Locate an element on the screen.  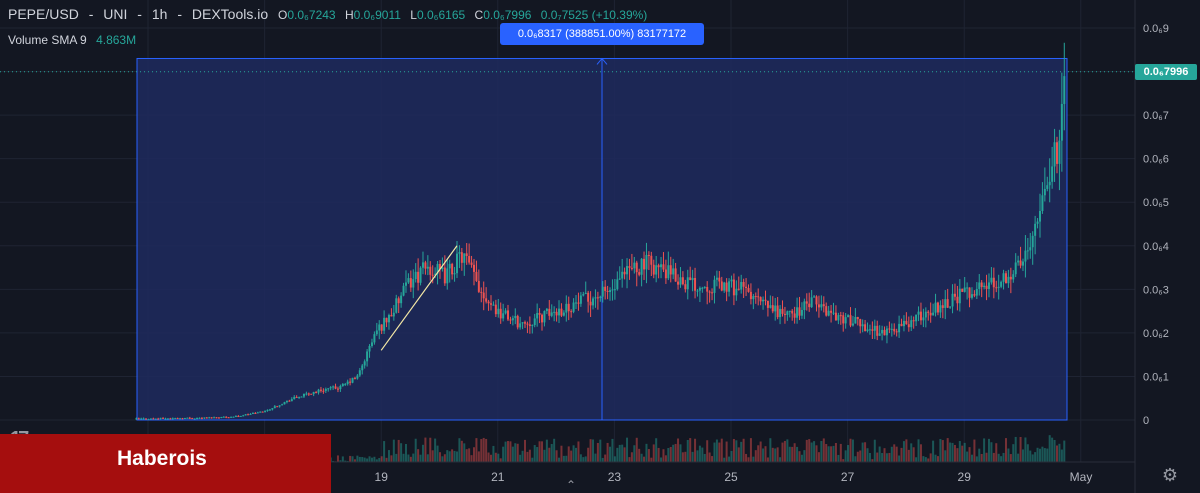
scroll-up-arrow-icon: ⌃ is located at coordinates (571, 485).